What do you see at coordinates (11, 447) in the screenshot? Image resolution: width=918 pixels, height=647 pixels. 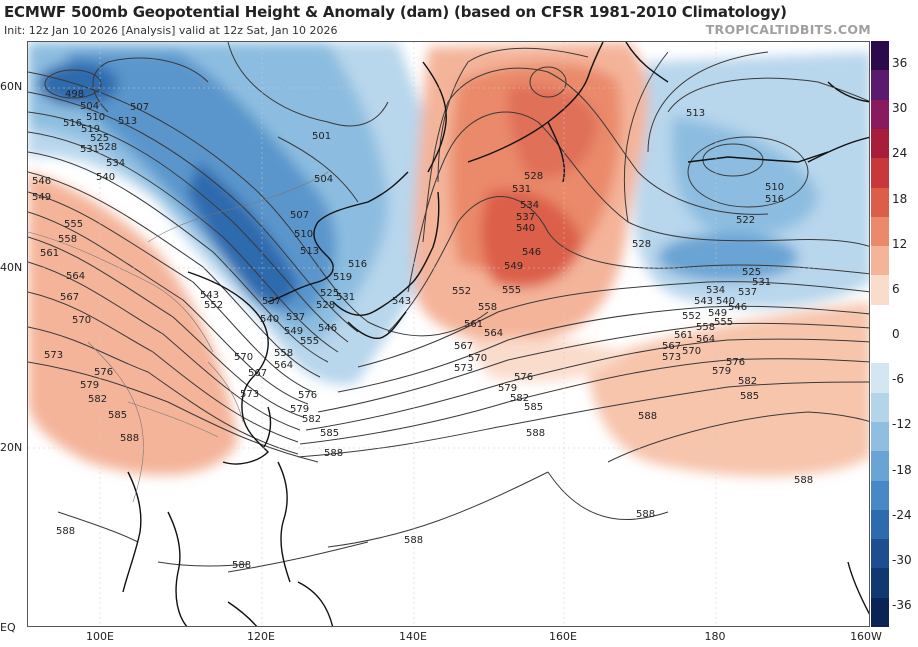 I see `lat-label-20n: 20N` at bounding box center [11, 447].